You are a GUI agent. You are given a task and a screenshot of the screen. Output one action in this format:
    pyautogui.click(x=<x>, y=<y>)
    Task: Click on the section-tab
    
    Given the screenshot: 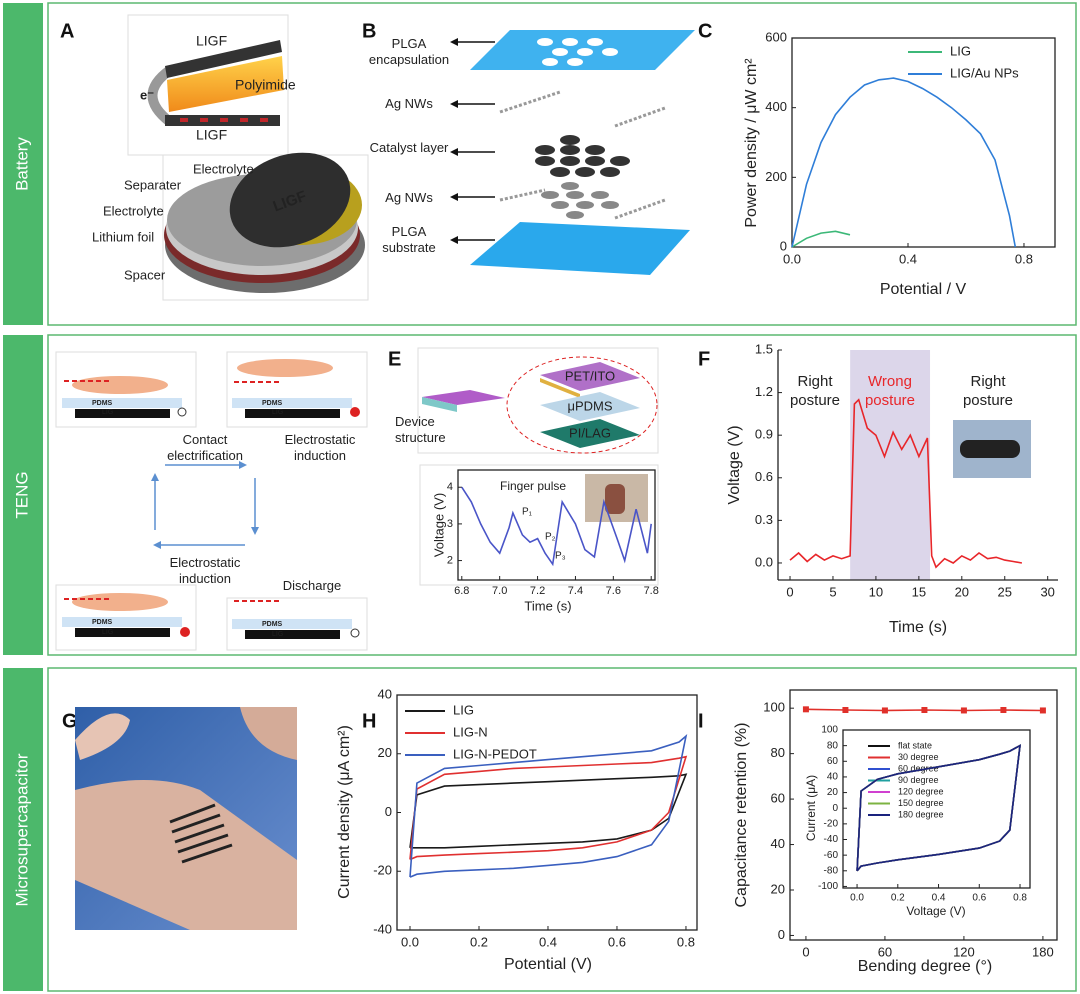 What is the action you would take?
    pyautogui.click(x=23, y=164)
    